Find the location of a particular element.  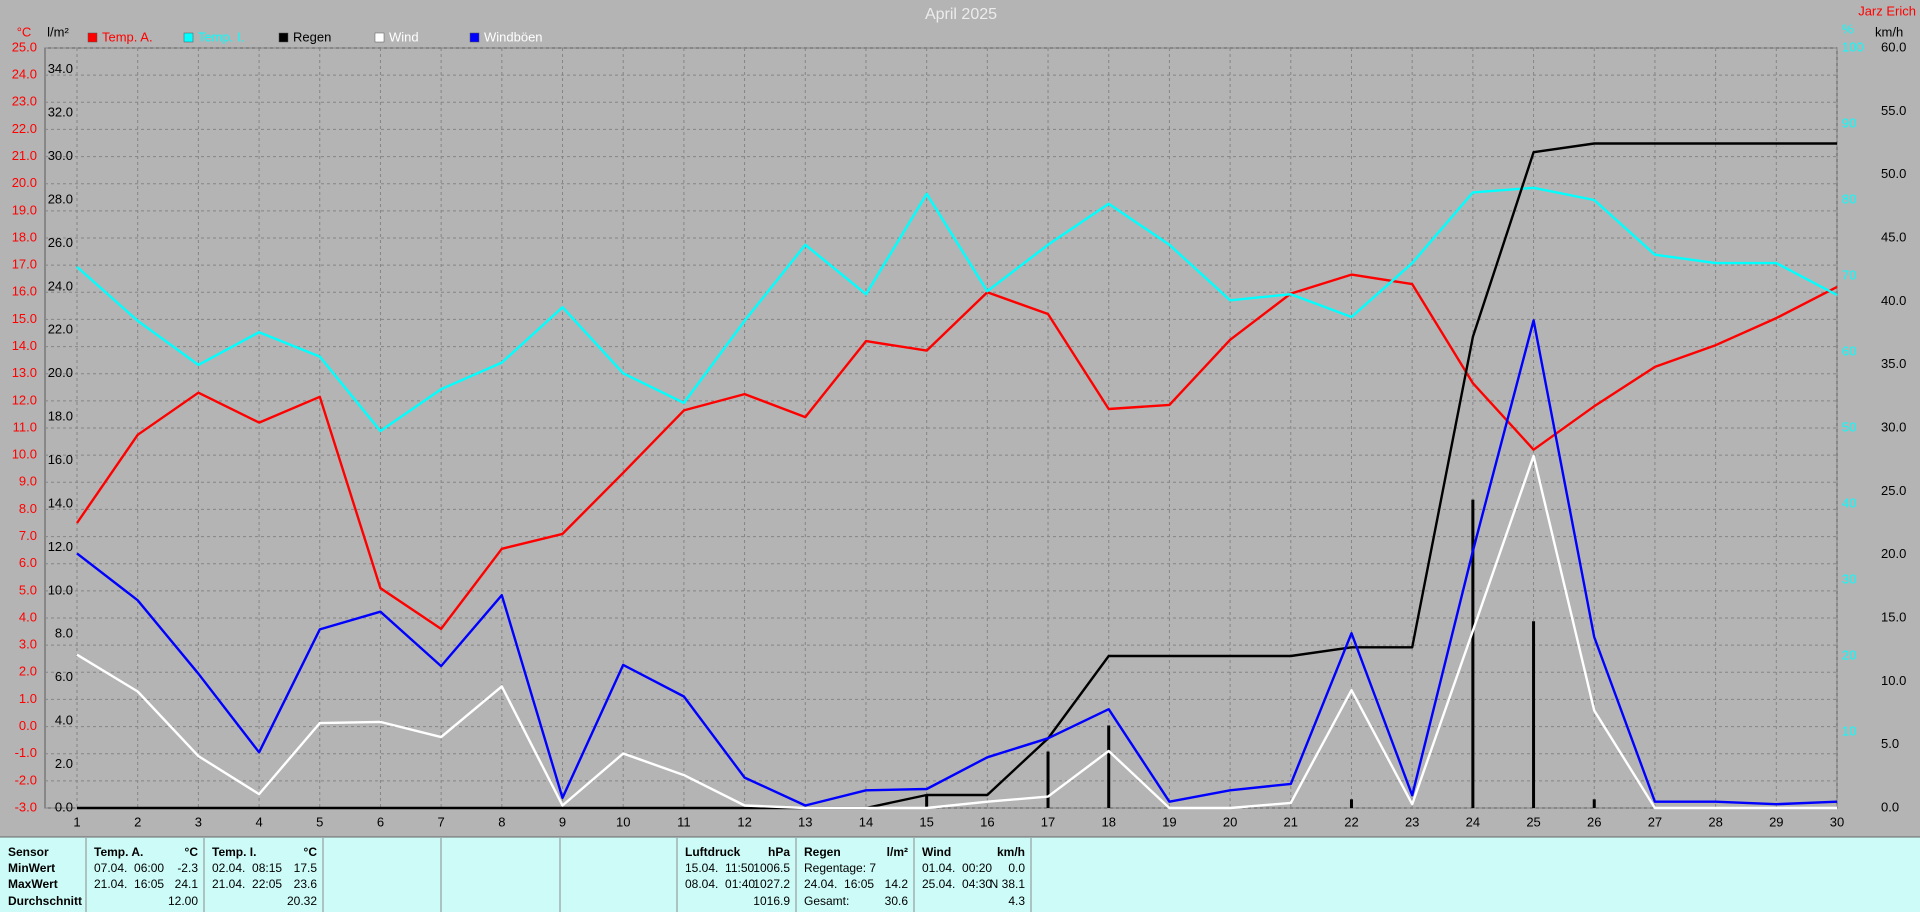

y-tick-label: 6.0 is located at coordinates (28, 562).